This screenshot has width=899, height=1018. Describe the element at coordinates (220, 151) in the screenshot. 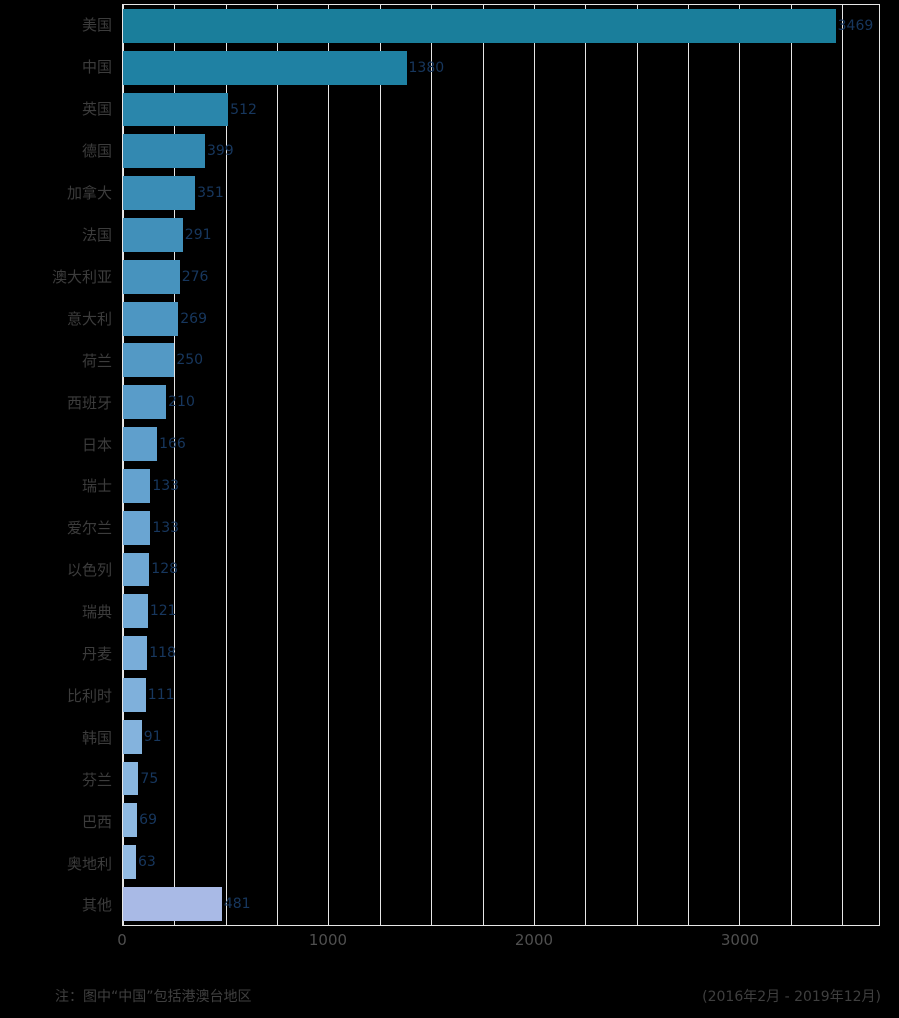

I see `value-label: 399` at that location.